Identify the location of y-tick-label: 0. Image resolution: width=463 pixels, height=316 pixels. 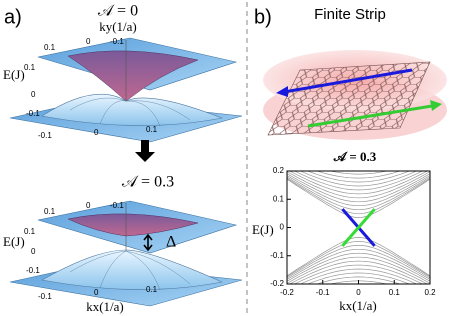
(282, 227).